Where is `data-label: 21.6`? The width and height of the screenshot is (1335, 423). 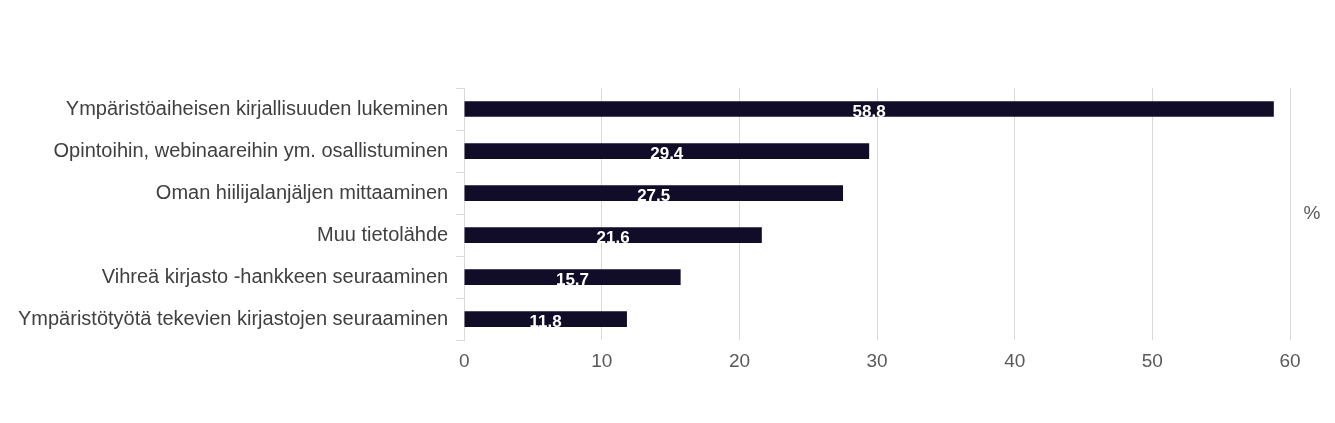 data-label: 21.6 is located at coordinates (613, 237).